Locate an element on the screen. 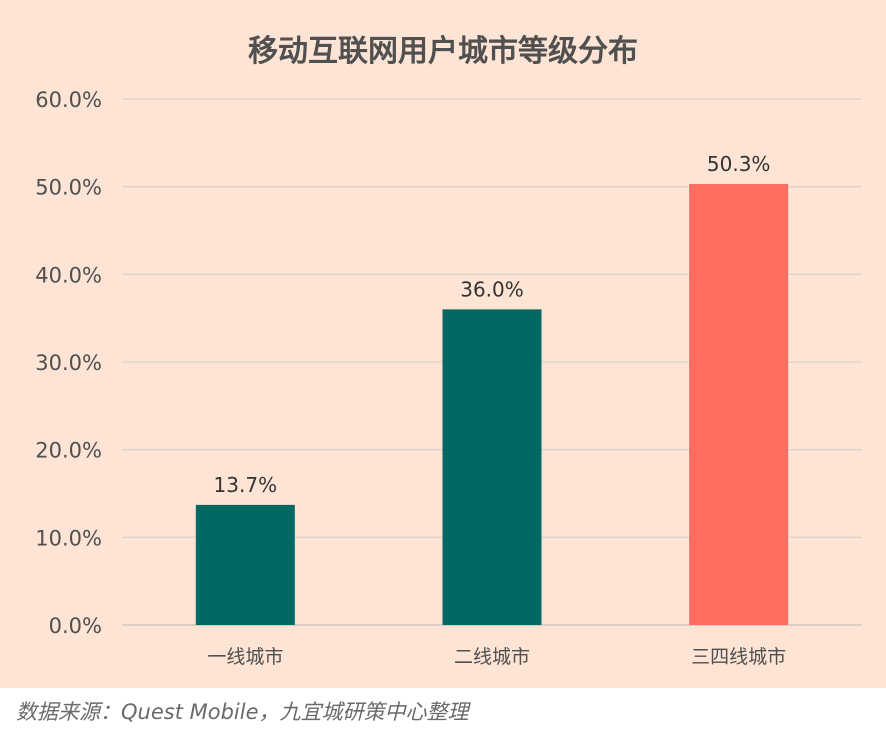  data-label: 13.7% is located at coordinates (246, 485).